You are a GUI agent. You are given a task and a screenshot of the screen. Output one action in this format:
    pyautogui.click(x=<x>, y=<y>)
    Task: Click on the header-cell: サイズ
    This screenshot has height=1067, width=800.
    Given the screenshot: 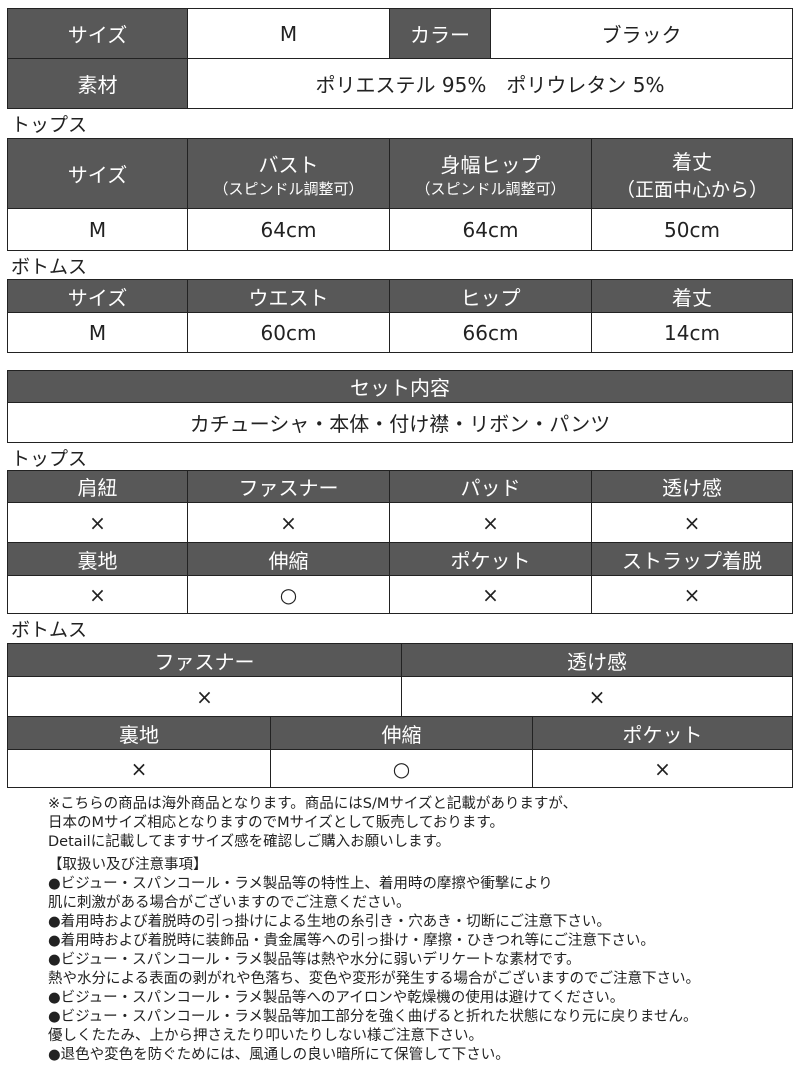 What is the action you would take?
    pyautogui.click(x=97, y=296)
    